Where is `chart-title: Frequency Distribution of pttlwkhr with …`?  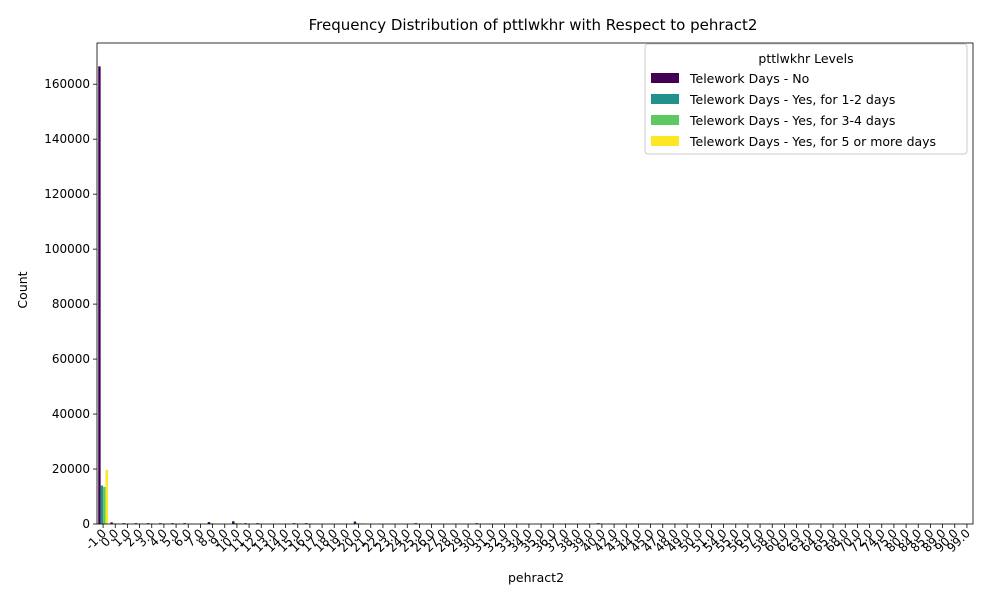
chart-title: Frequency Distribution of pttlwkhr with … is located at coordinates (533, 25).